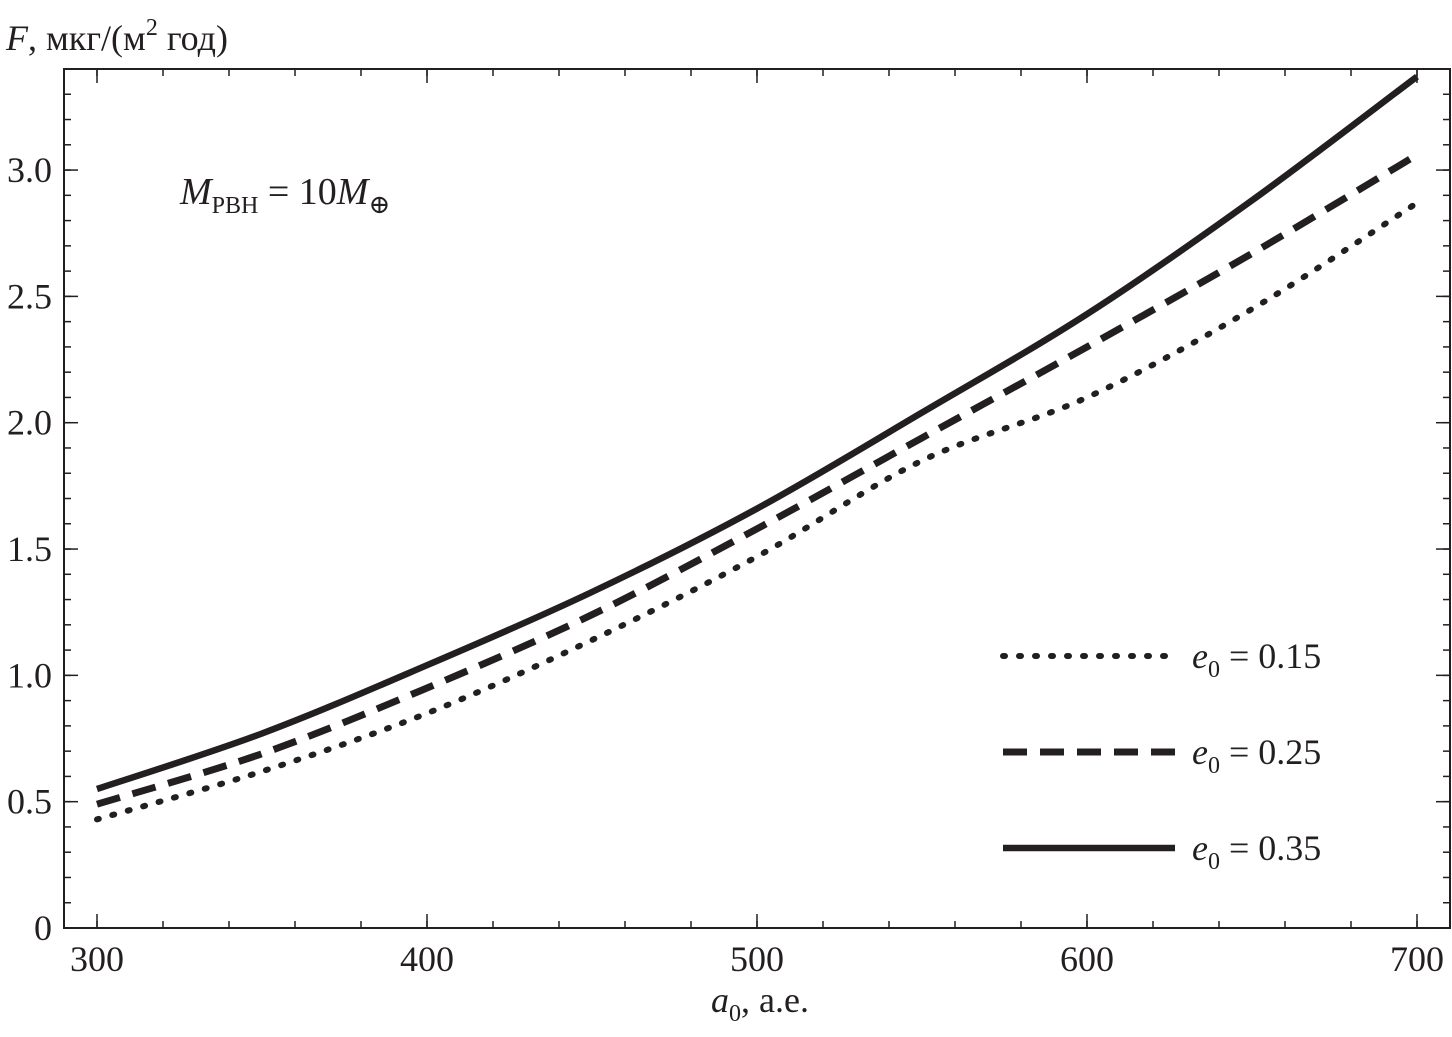 Image resolution: width=1452 pixels, height=1037 pixels. Describe the element at coordinates (735, 1014) in the screenshot. I see `x-axis-label-sub: 0` at that location.